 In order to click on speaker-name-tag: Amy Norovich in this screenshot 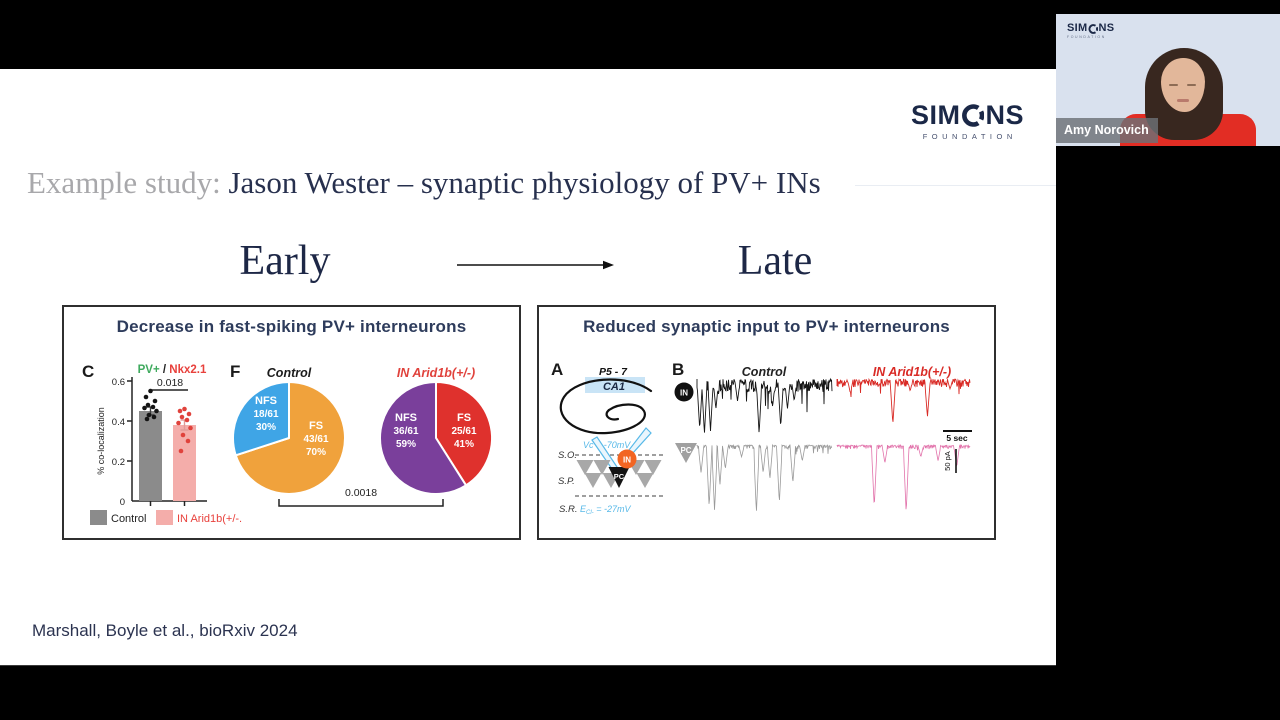, I will do `click(1107, 130)`.